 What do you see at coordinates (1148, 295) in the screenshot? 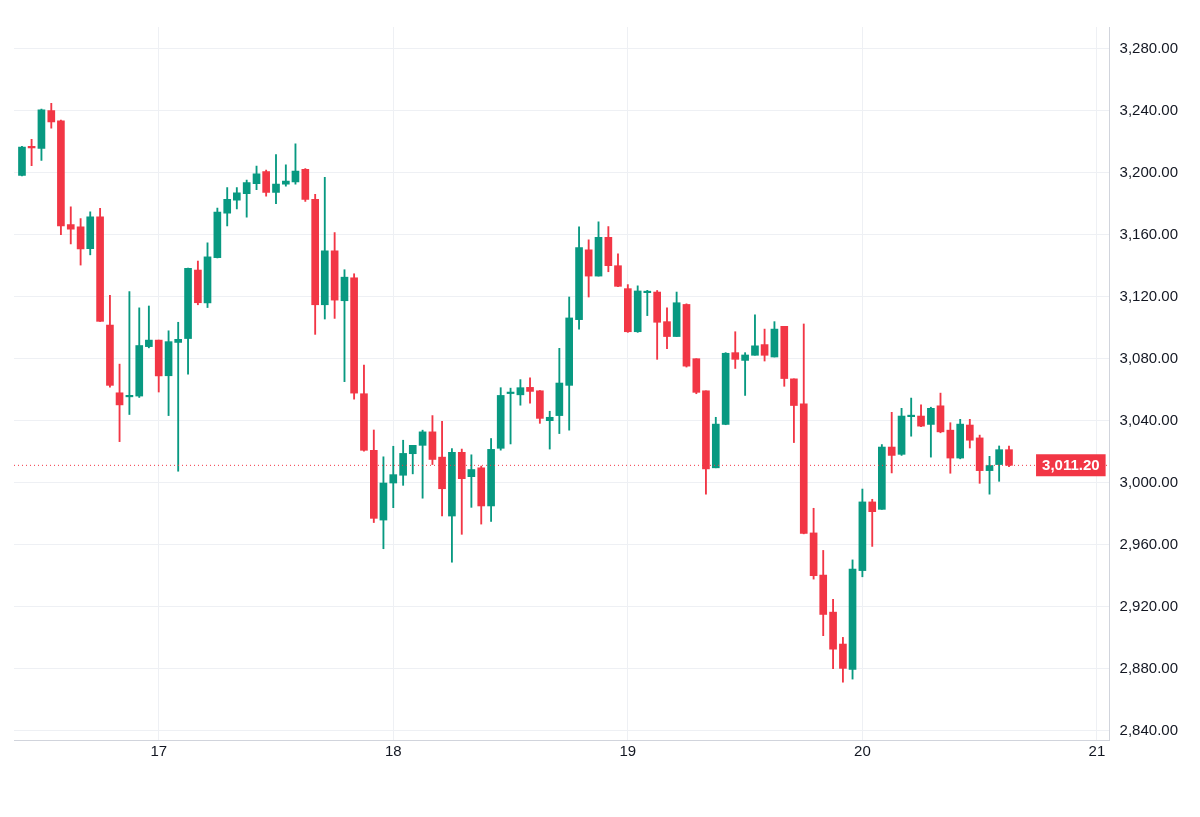
I see `y-tick-label: 3,120.00` at bounding box center [1148, 295].